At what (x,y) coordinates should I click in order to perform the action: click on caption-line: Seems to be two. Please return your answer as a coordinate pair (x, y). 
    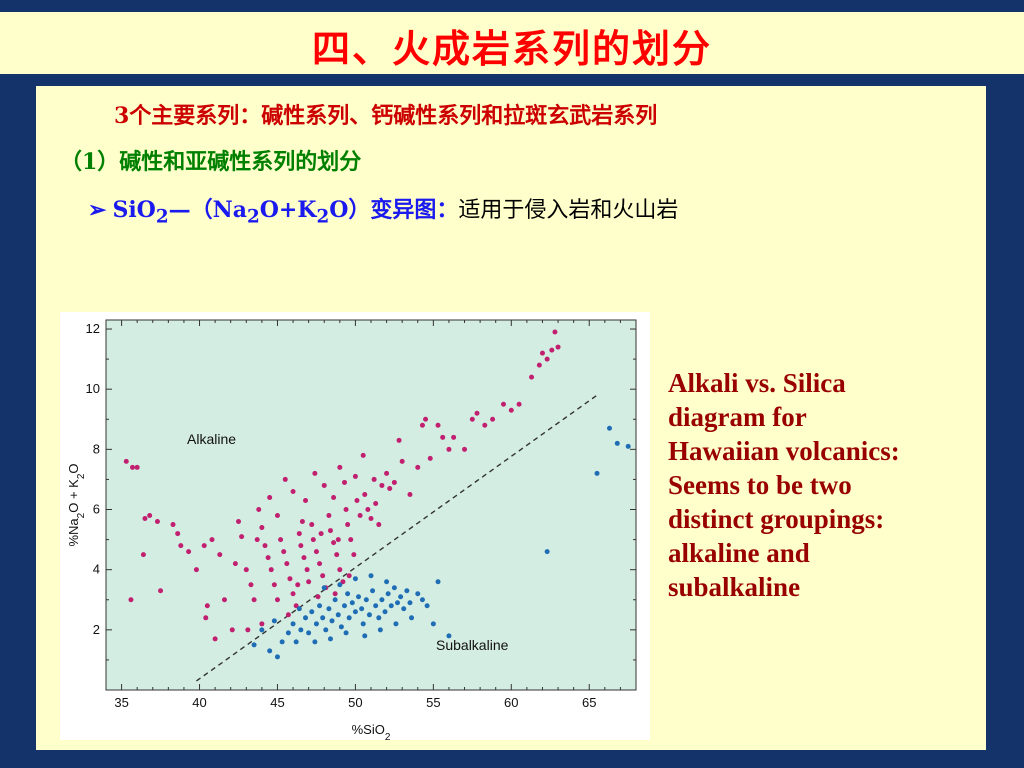
    Looking at the image, I should click on (760, 485).